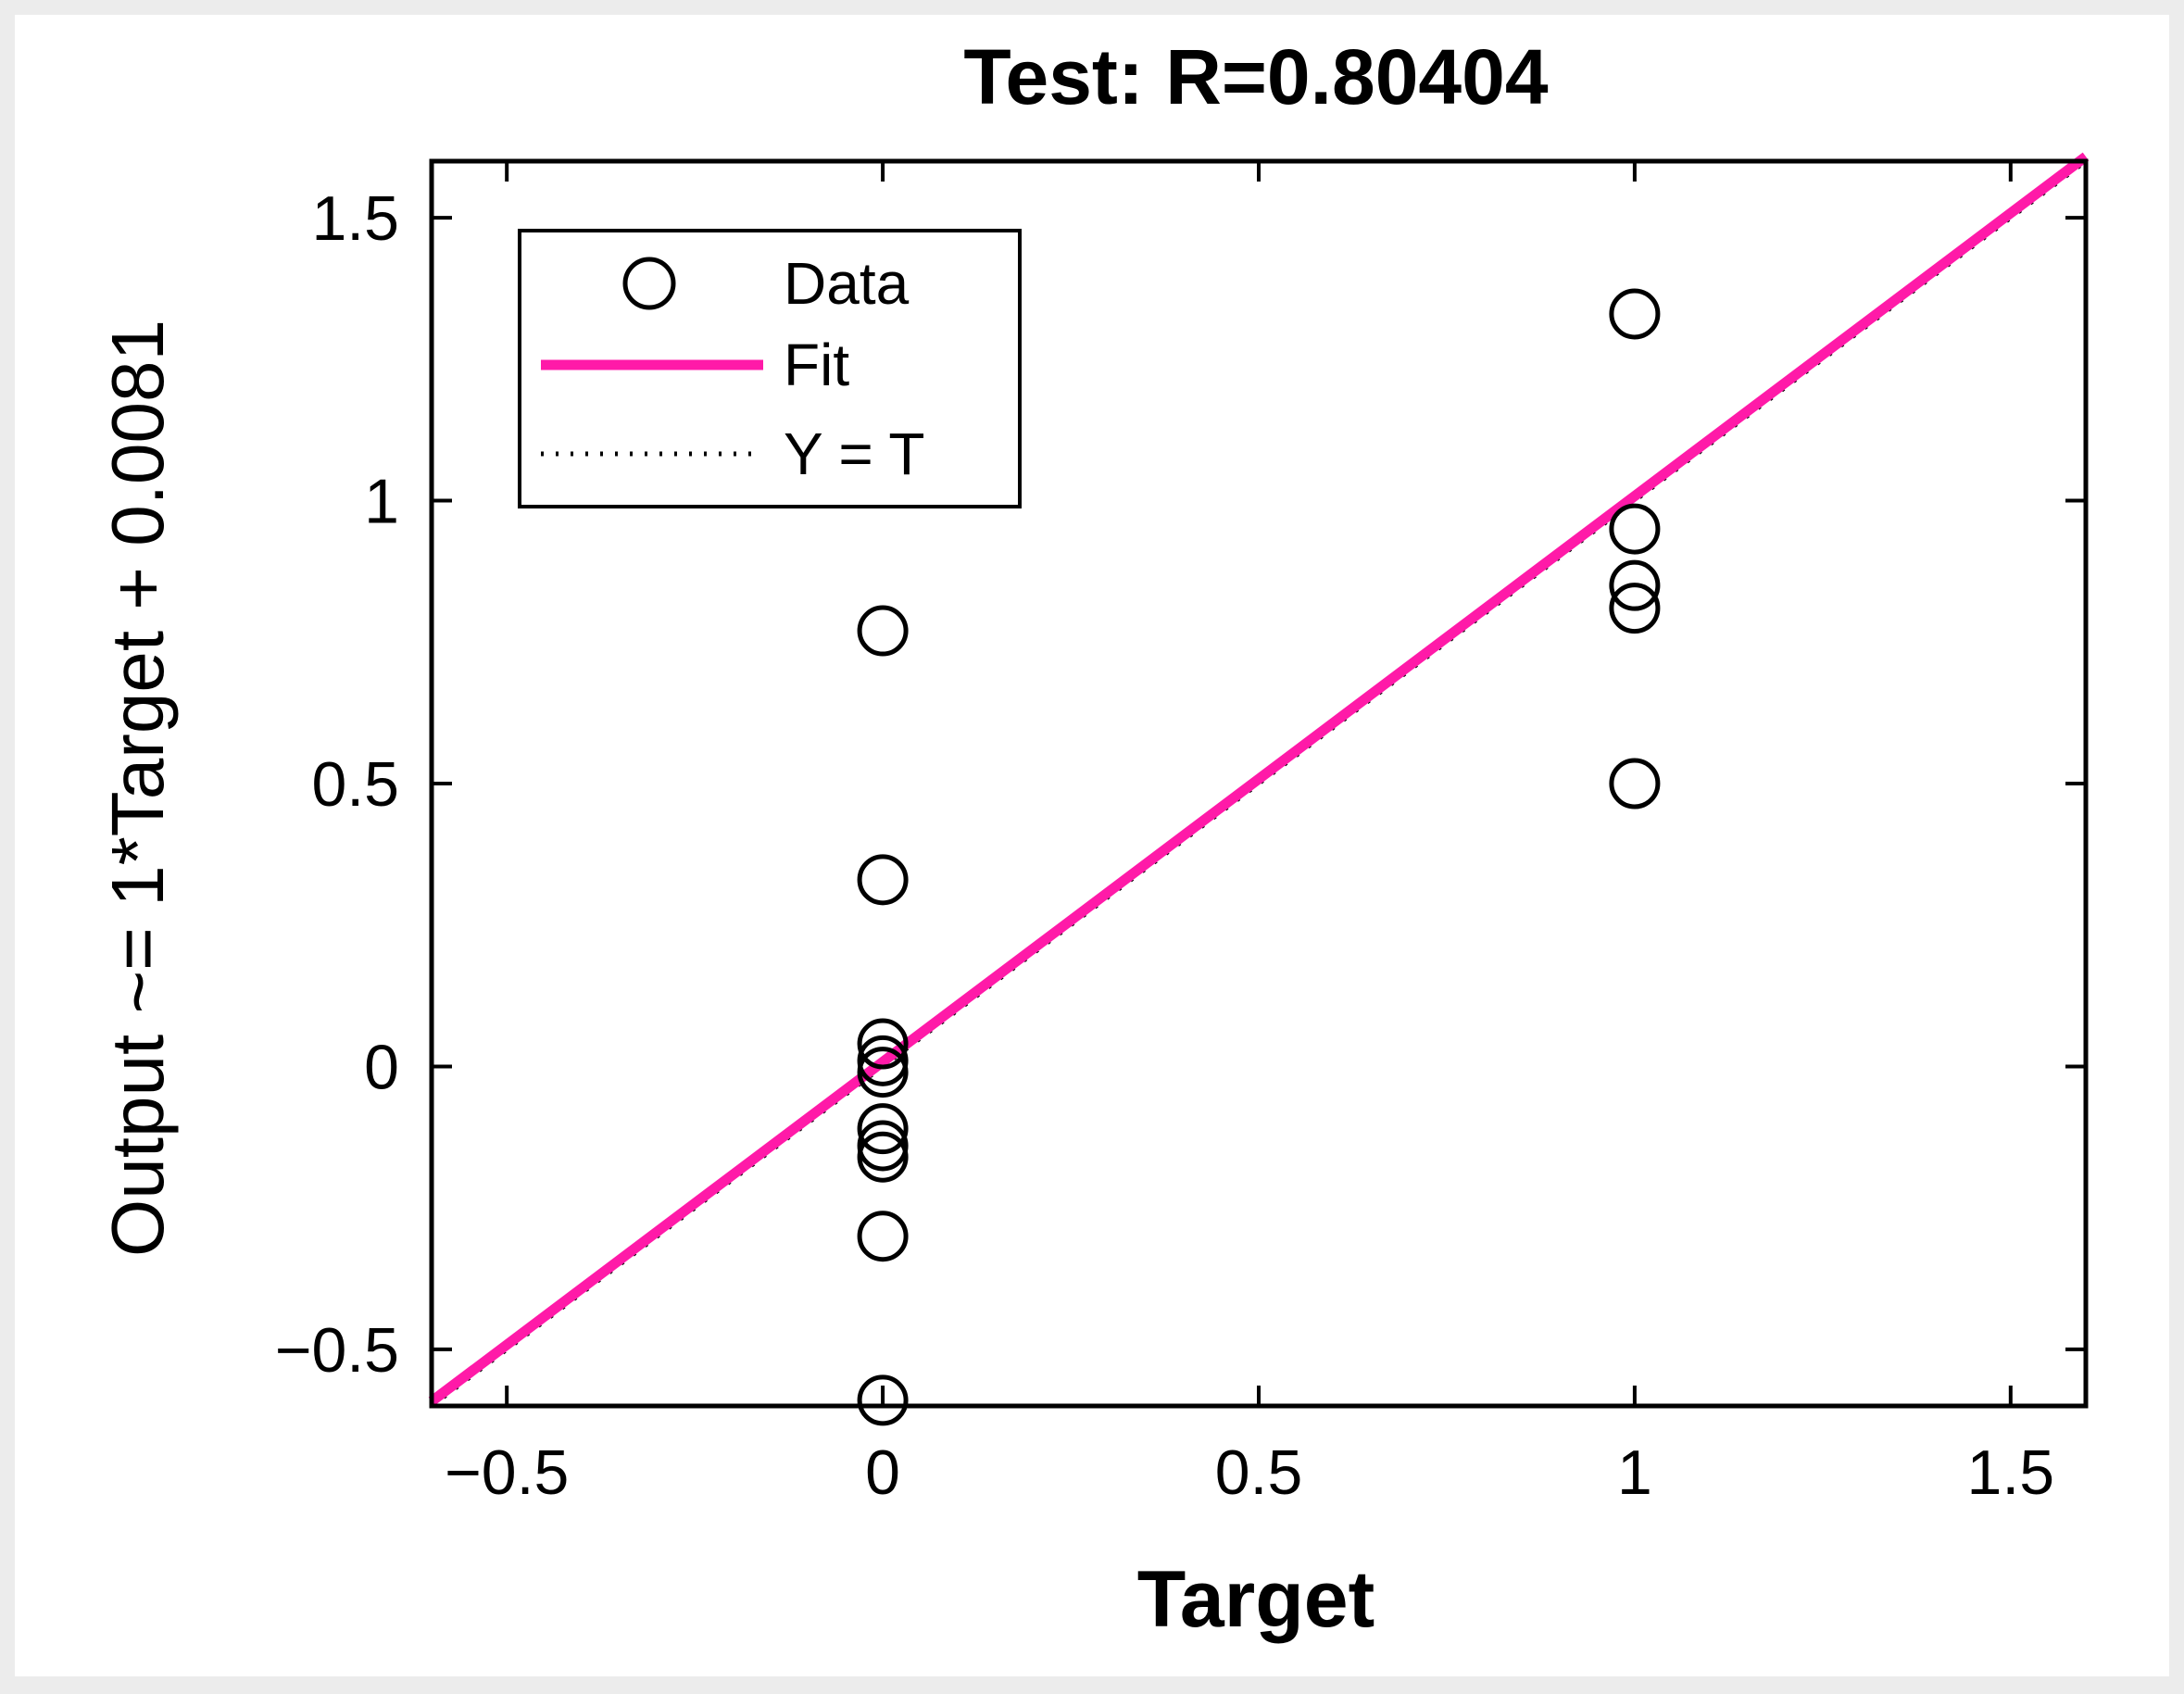 The height and width of the screenshot is (1694, 2184). What do you see at coordinates (1634, 1472) in the screenshot?
I see `x-tick-label: 1` at bounding box center [1634, 1472].